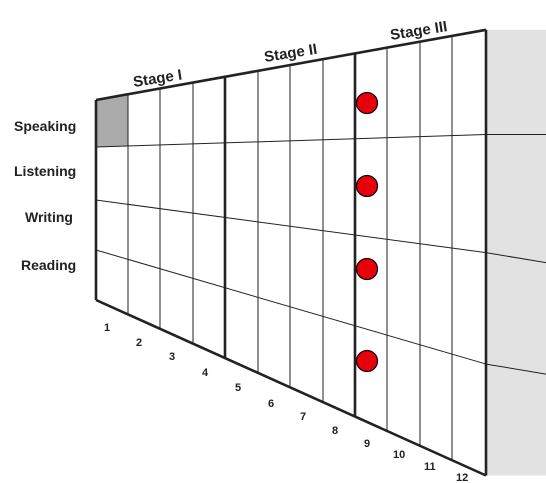 This screenshot has width=546, height=483. What do you see at coordinates (335, 431) in the screenshot?
I see `column-number-8: 8` at bounding box center [335, 431].